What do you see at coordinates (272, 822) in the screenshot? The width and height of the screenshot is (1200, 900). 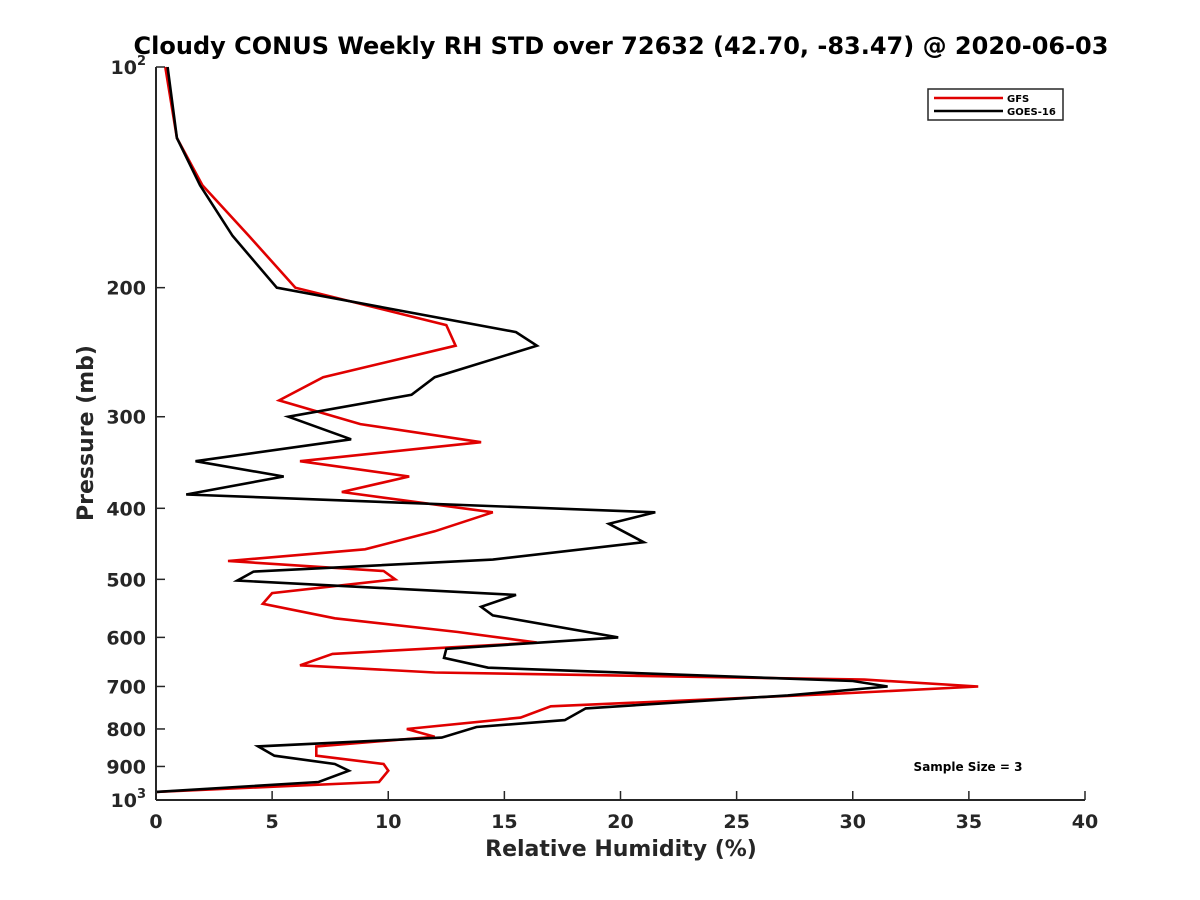 I see `x-tick-label: 5` at bounding box center [272, 822].